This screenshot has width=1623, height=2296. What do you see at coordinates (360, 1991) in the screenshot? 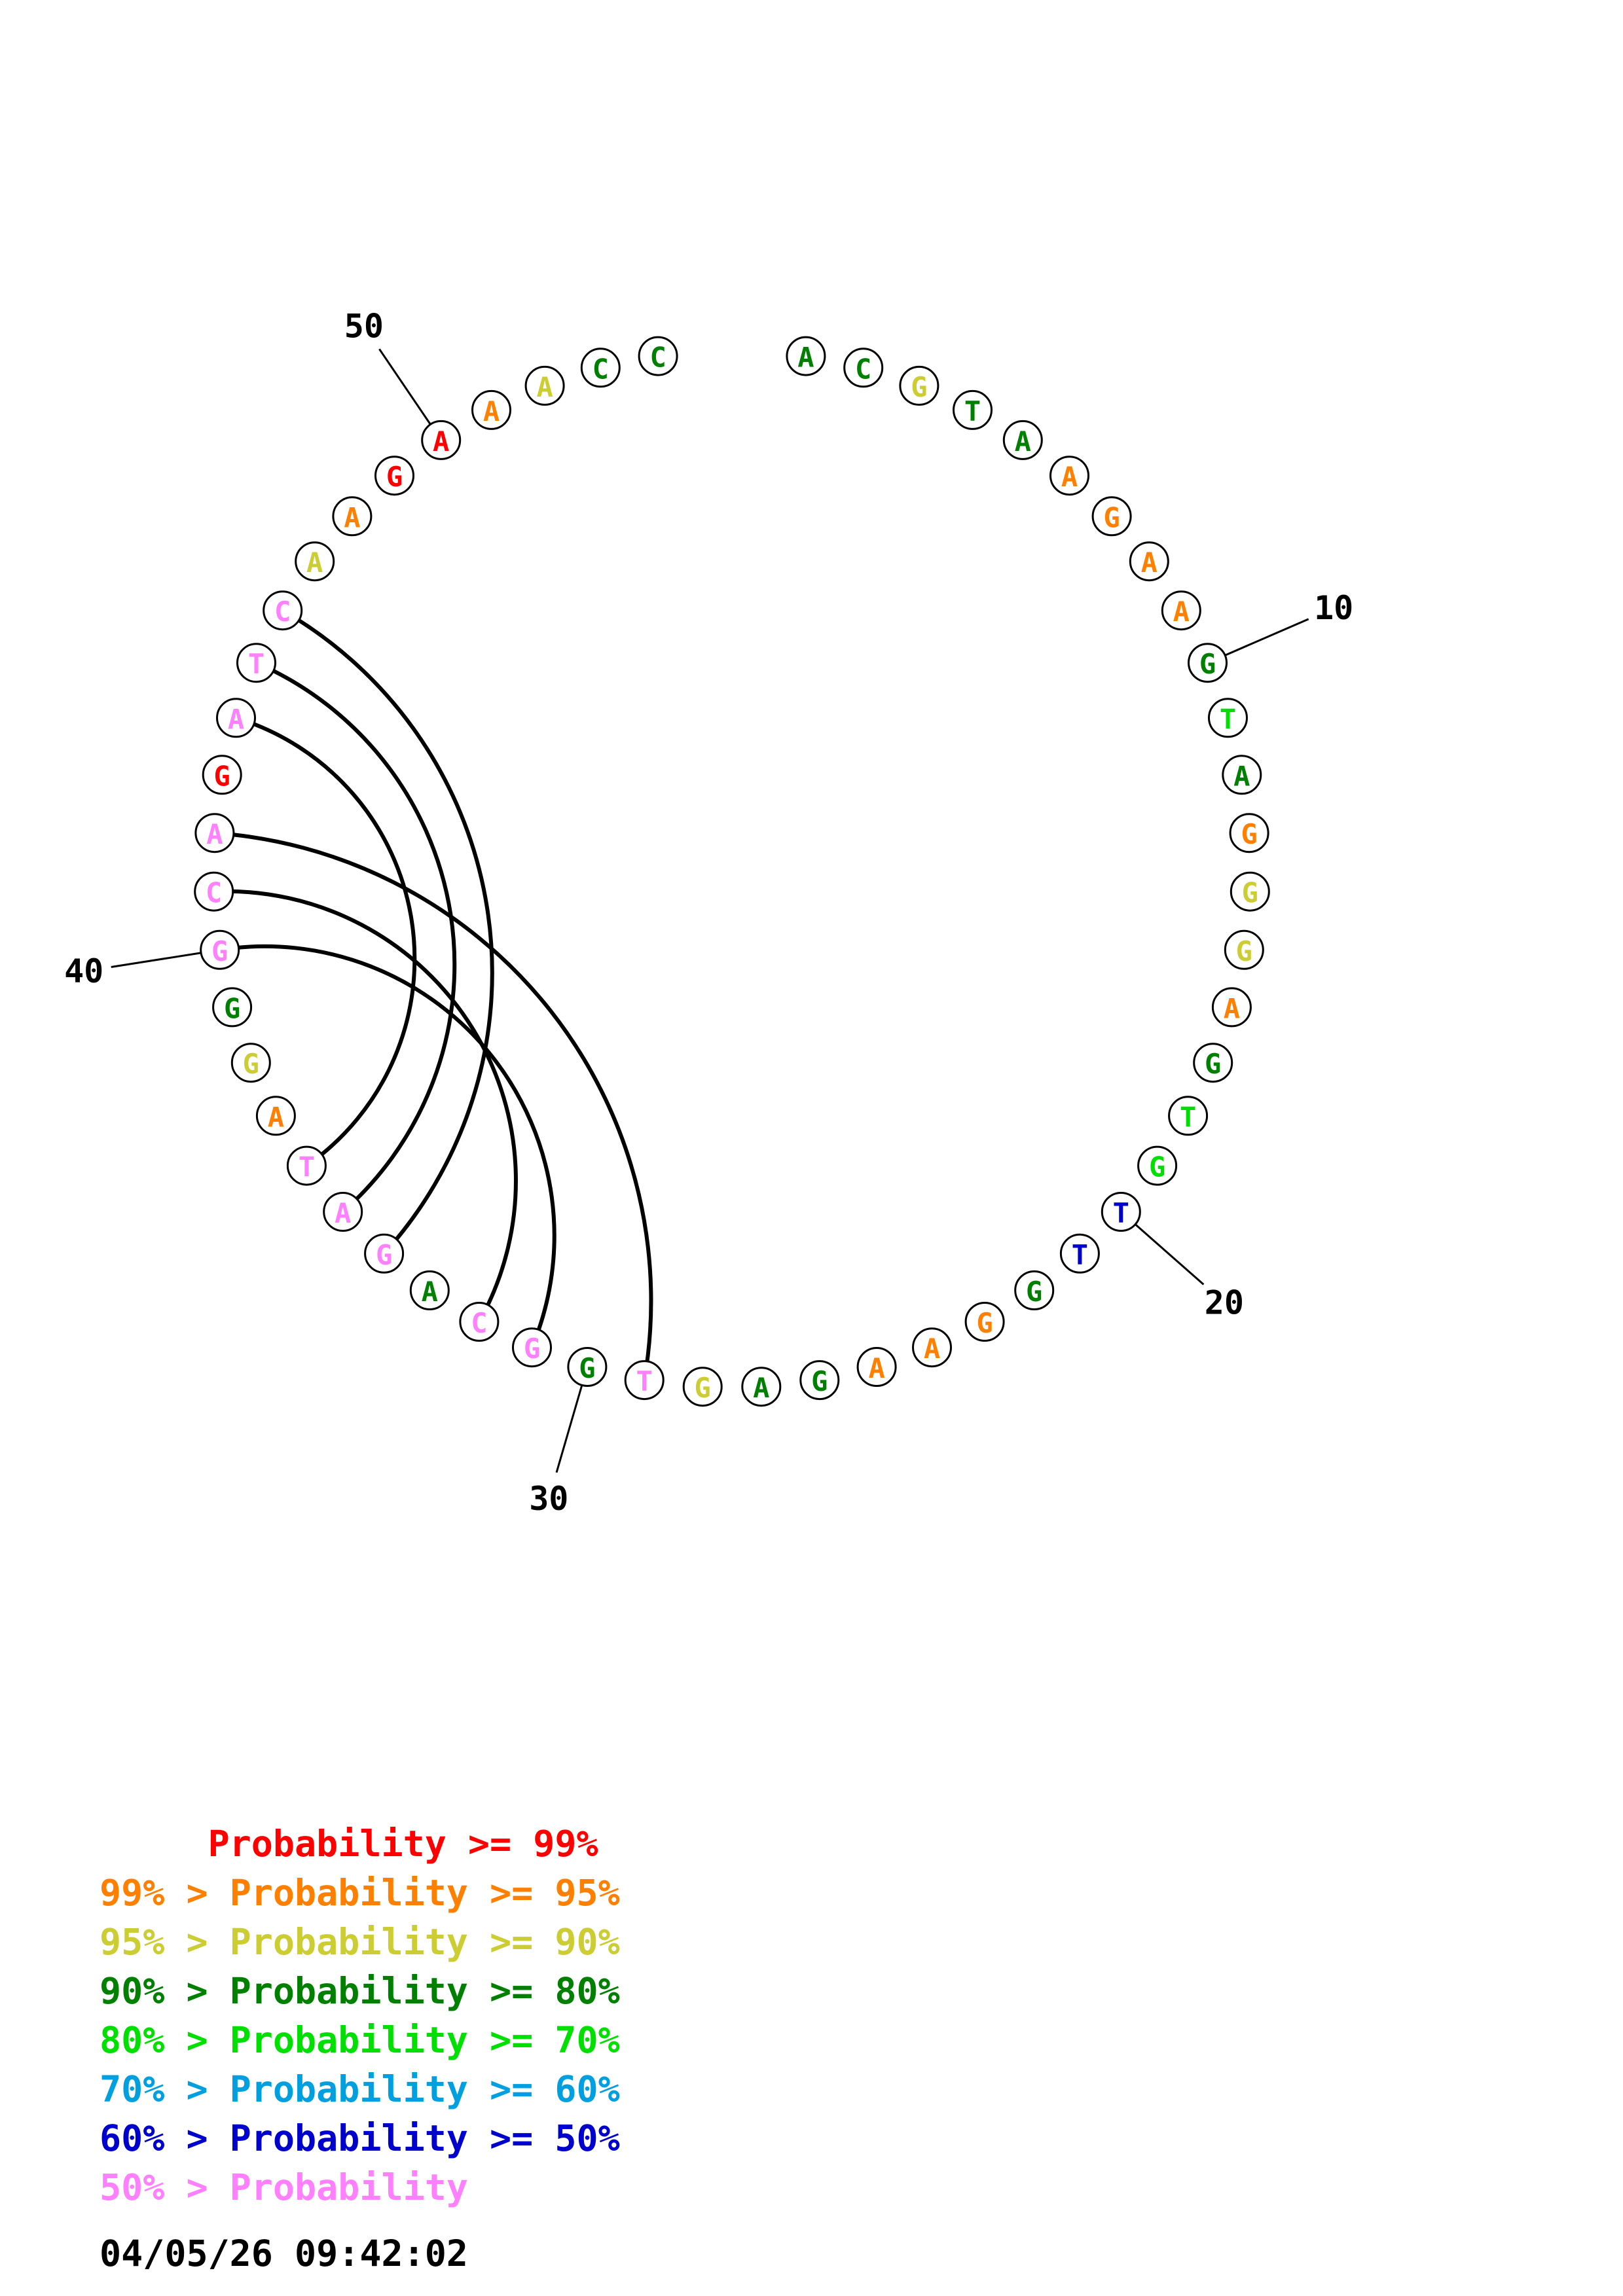
I see `legend-row-4: 90% > Probability >= 80%` at bounding box center [360, 1991].